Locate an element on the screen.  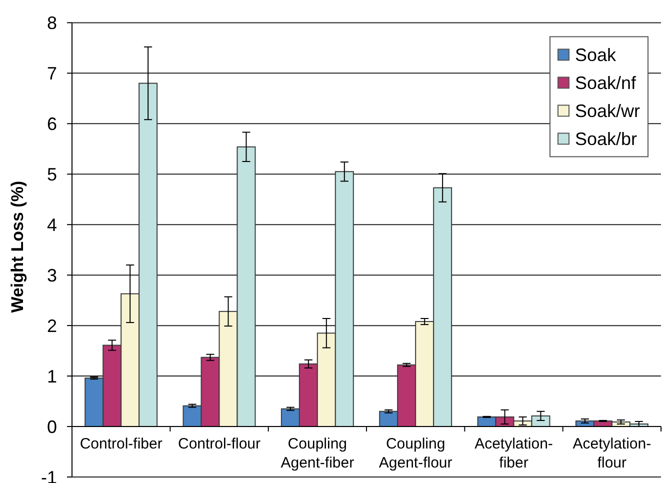
y-axis-title: Weight Loss (%) is located at coordinates (17, 246).